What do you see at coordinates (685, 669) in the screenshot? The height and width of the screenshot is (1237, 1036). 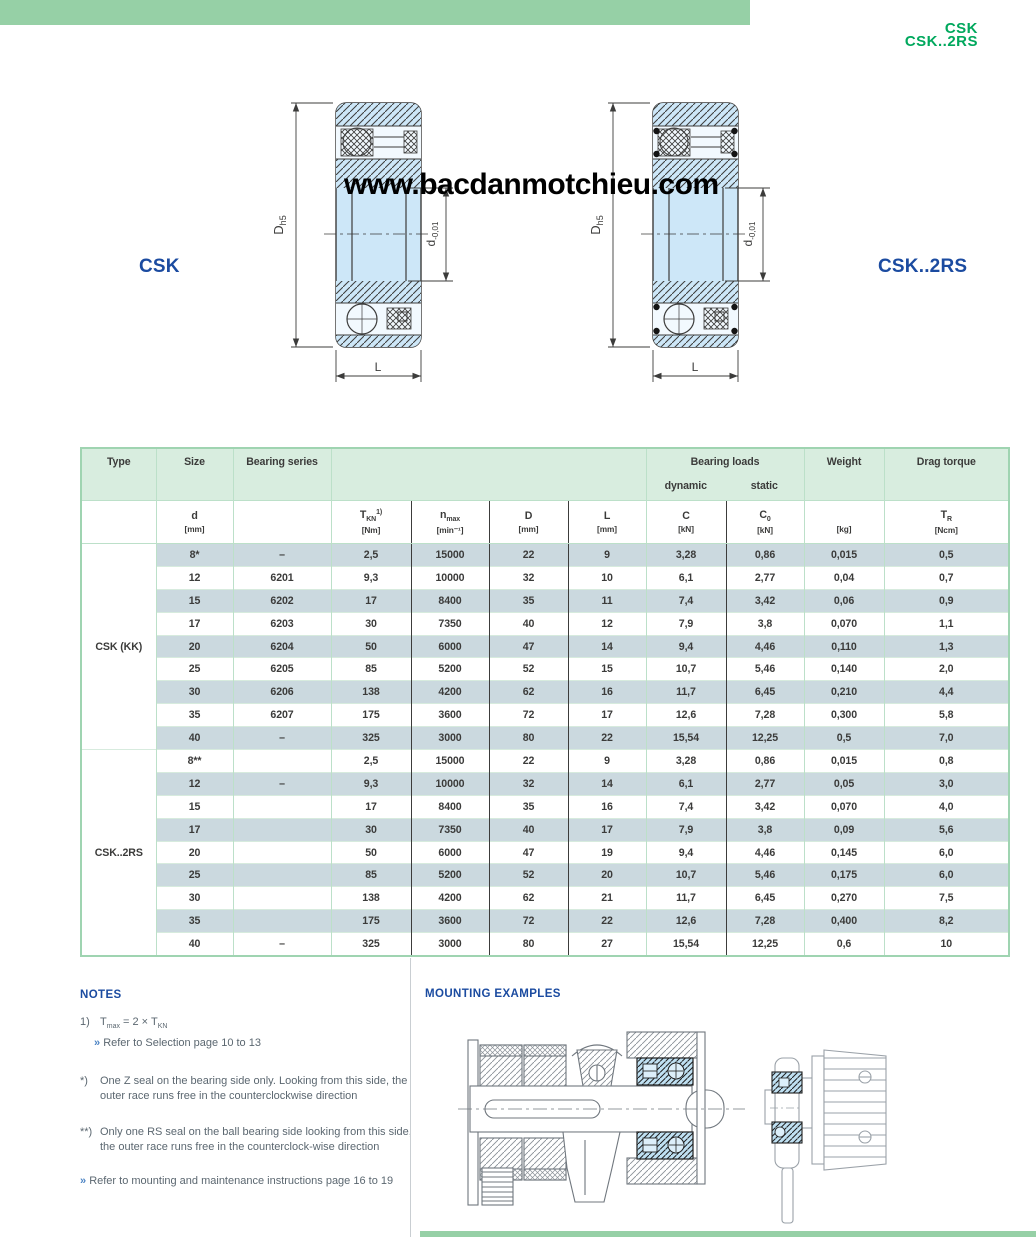 I see `table-cell: 10,7` at bounding box center [685, 669].